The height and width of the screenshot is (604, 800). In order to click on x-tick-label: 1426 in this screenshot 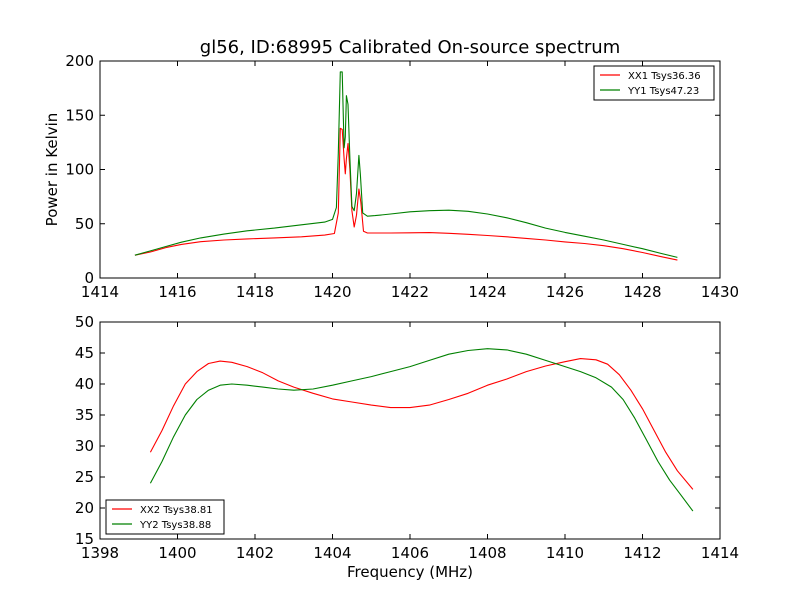, I will do `click(565, 292)`.